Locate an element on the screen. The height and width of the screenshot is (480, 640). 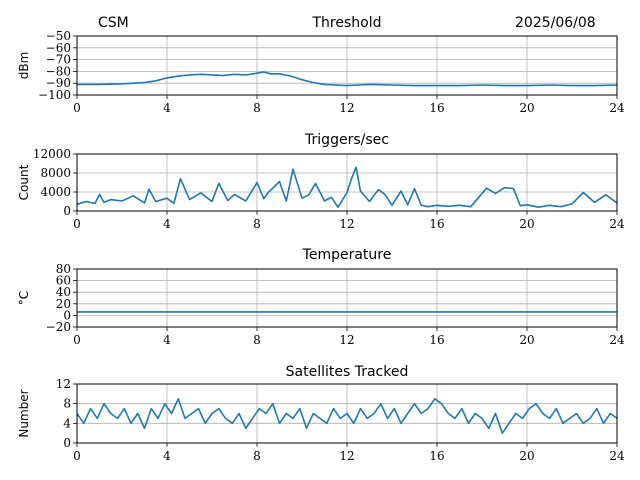
panel-2-ytick-label: 0 is located at coordinates (67, 211).